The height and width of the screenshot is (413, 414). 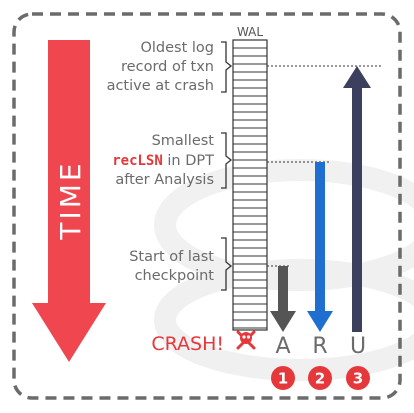 I want to click on phase-undo-letter: U, so click(x=358, y=346).